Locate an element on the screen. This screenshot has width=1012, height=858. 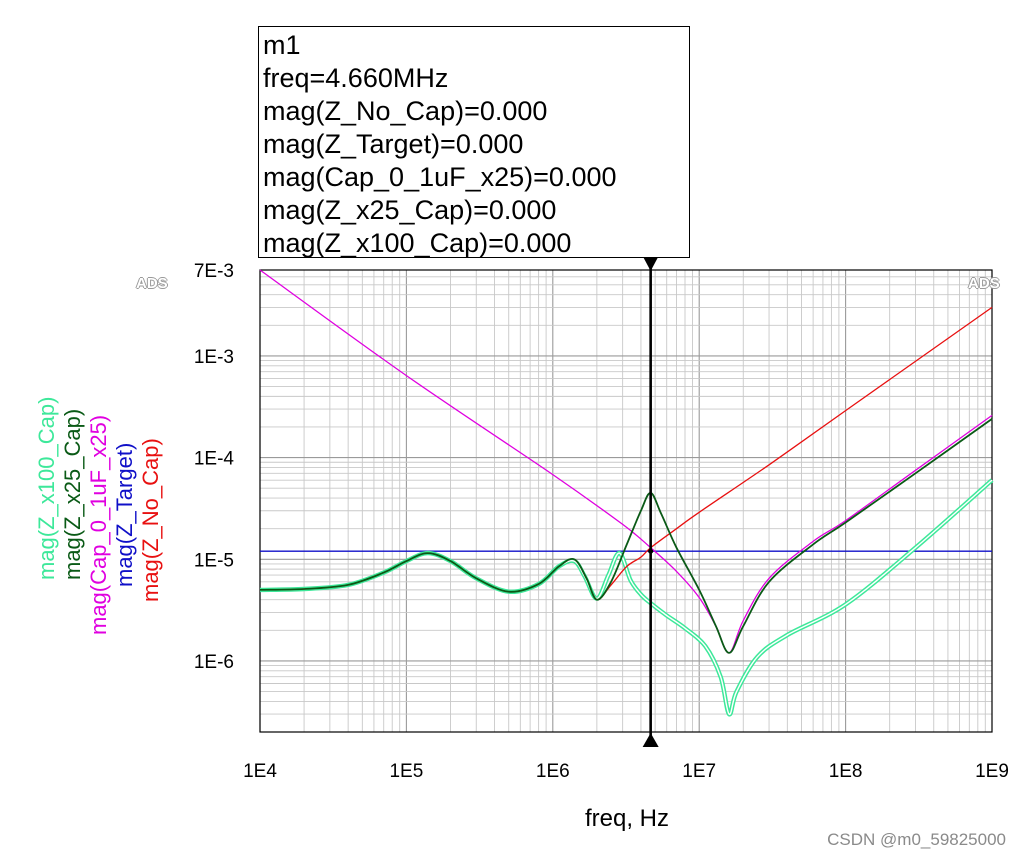
x-tick-label: 1E7 is located at coordinates (699, 771).